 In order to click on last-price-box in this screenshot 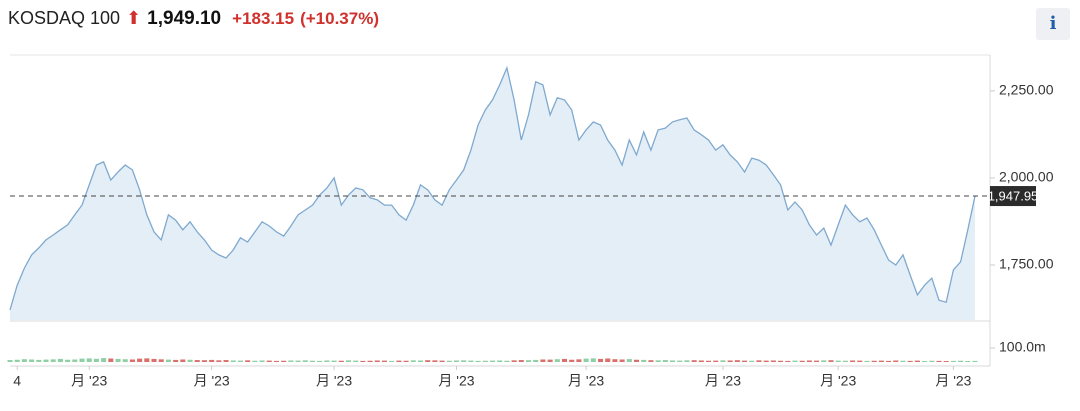, I will do `click(1013, 196)`.